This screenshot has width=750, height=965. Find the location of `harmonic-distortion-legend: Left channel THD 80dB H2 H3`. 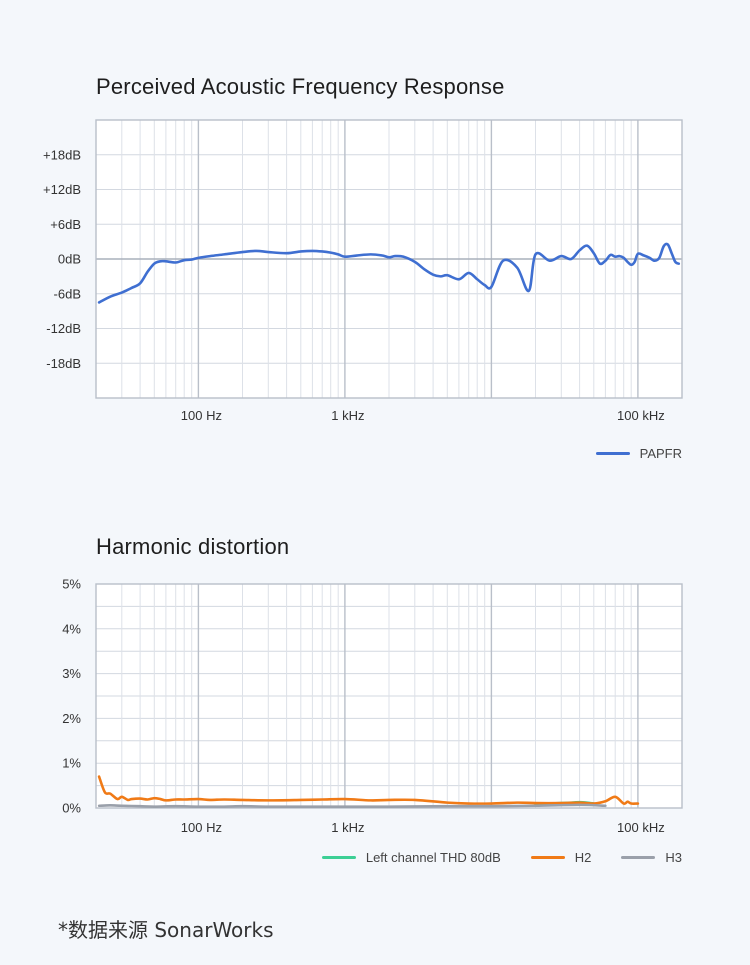

harmonic-distortion-legend: Left channel THD 80dB H2 H3 is located at coordinates (501, 857).